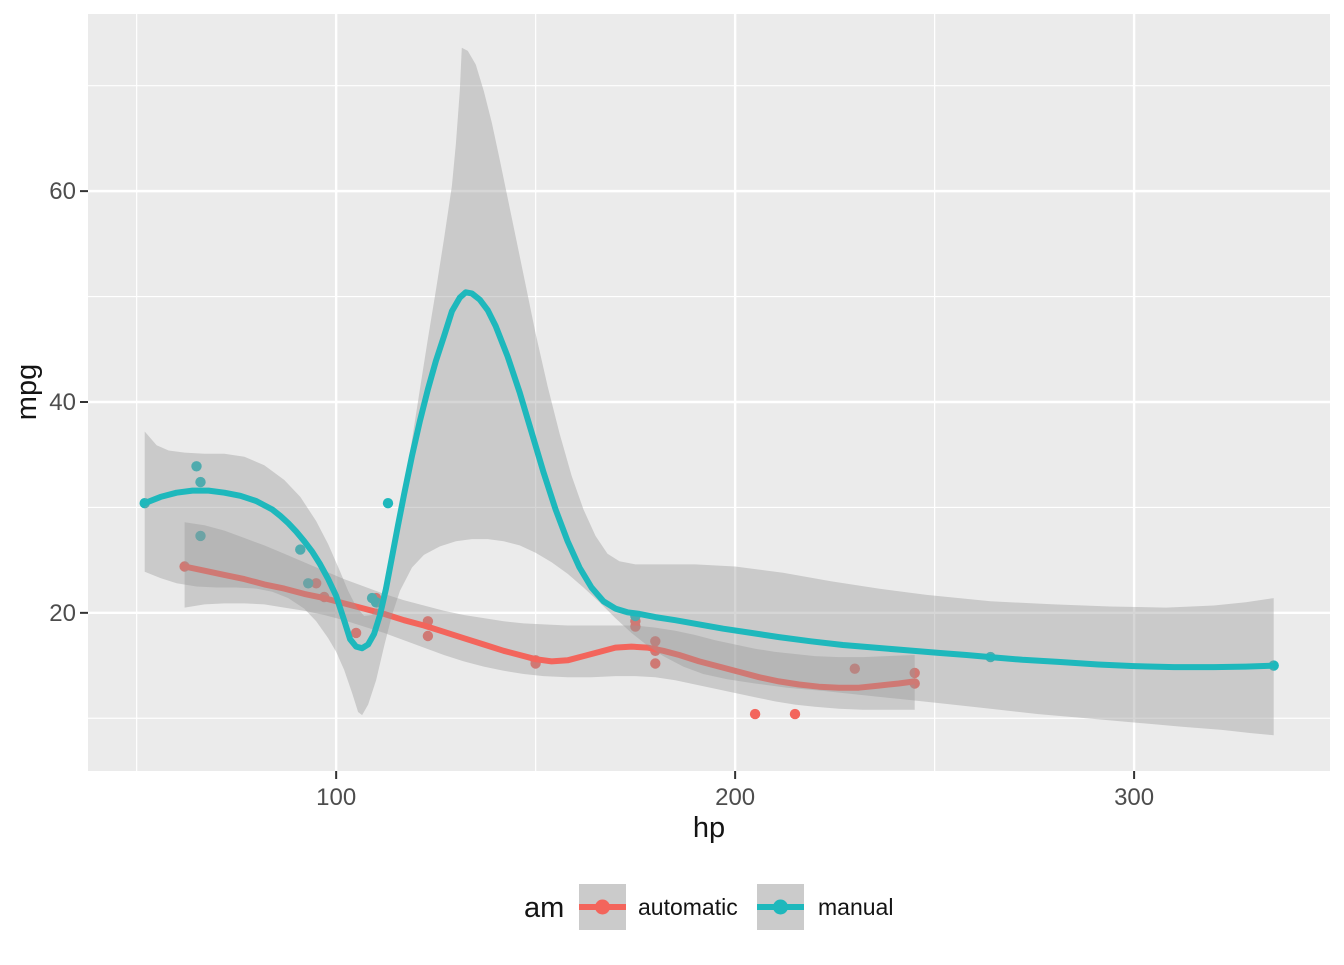 The width and height of the screenshot is (1344, 965). I want to click on legend-title: am, so click(544, 908).